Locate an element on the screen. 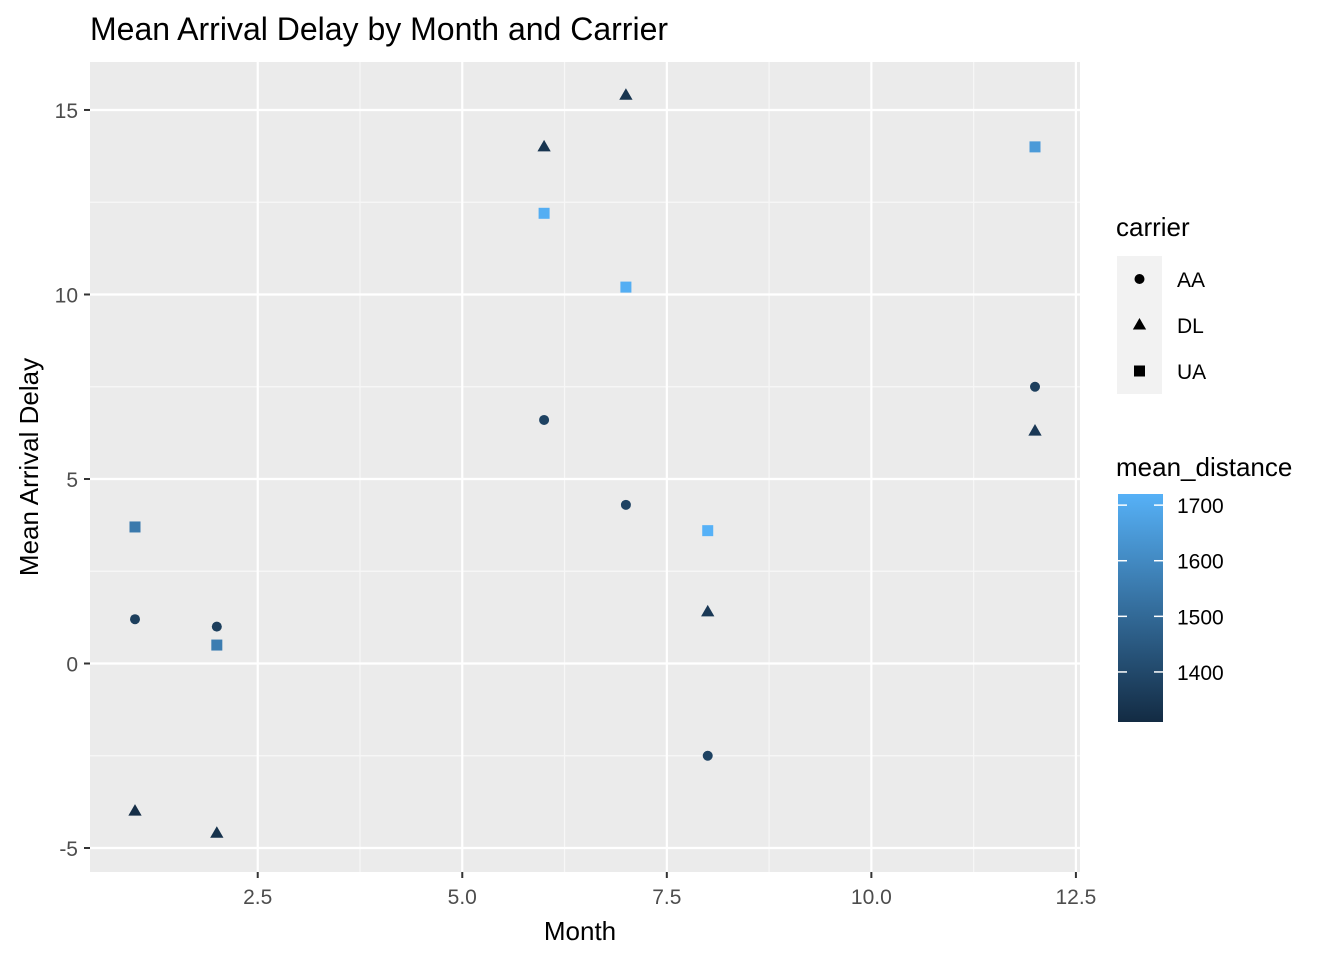 This screenshot has width=1344, height=960. legend-key-dl is located at coordinates (1139, 324).